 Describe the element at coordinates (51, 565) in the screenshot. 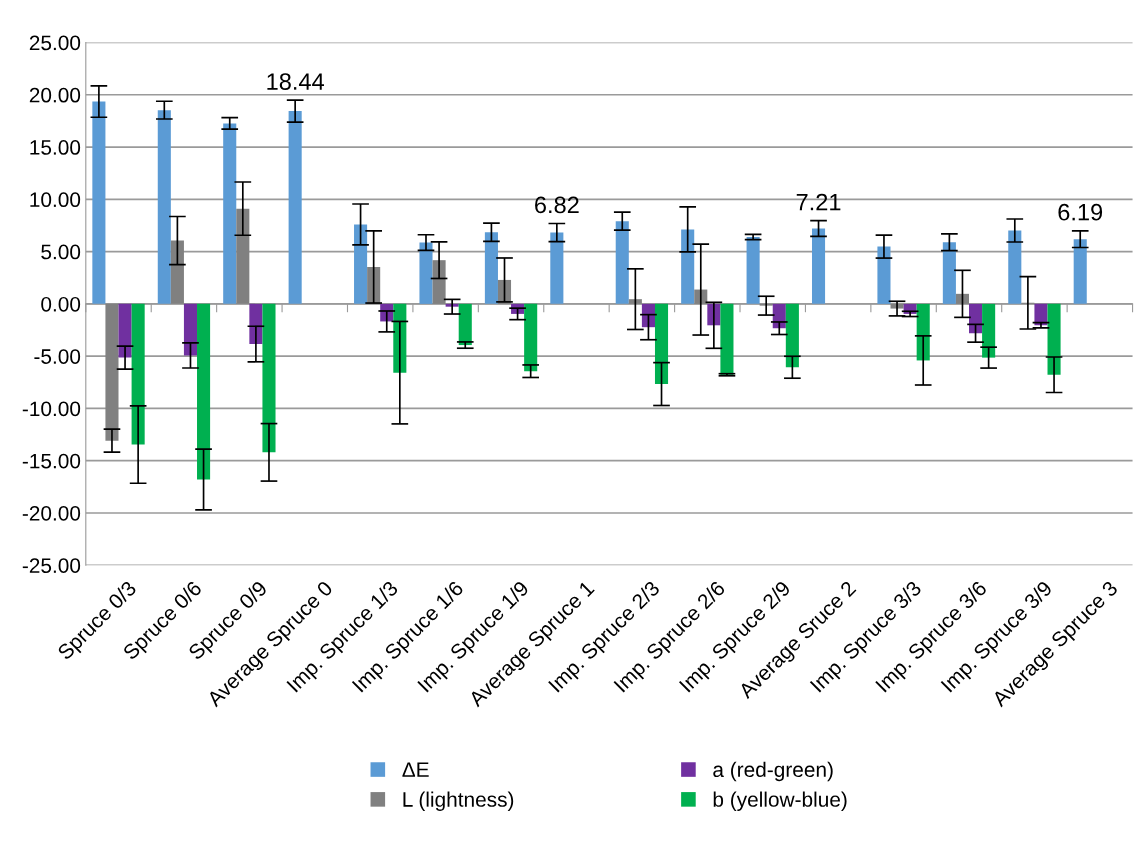

I see `y-tick-label: -25.00` at that location.